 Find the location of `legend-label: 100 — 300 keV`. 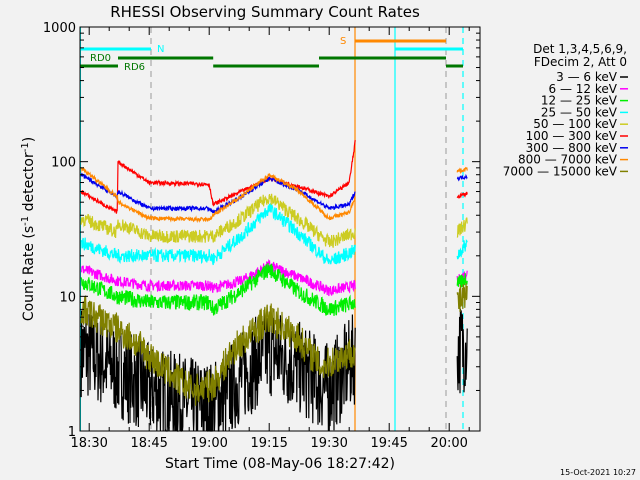

legend-label: 100 — 300 keV is located at coordinates (572, 136).